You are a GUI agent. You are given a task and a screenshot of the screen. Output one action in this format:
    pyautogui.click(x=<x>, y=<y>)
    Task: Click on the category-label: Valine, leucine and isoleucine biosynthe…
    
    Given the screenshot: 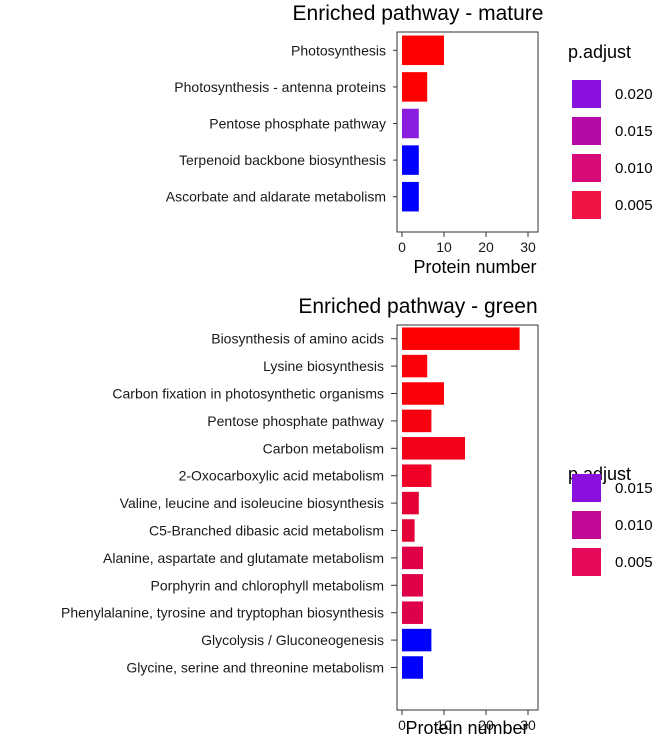 What is the action you would take?
    pyautogui.click(x=252, y=503)
    